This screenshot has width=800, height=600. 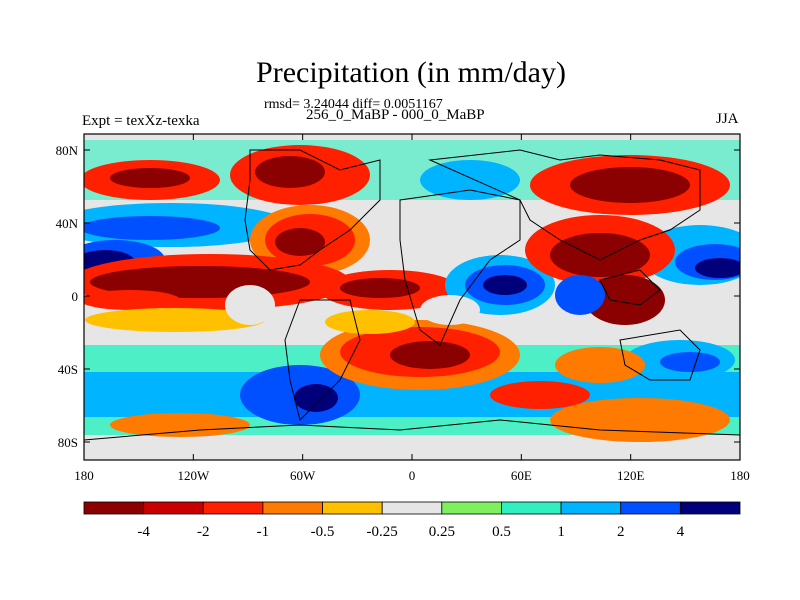 I want to click on colorbar-label: -0.25, so click(x=382, y=532).